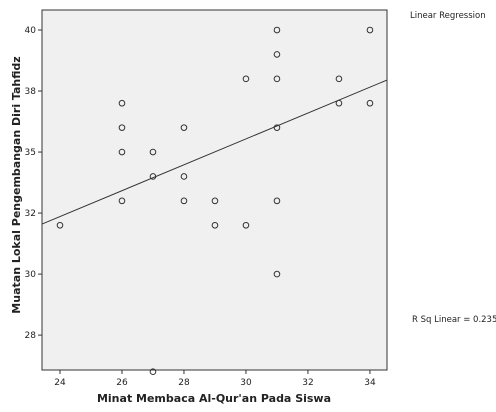 The height and width of the screenshot is (412, 496). Describe the element at coordinates (448, 16) in the screenshot. I see `annotation: Linear Regression` at that location.